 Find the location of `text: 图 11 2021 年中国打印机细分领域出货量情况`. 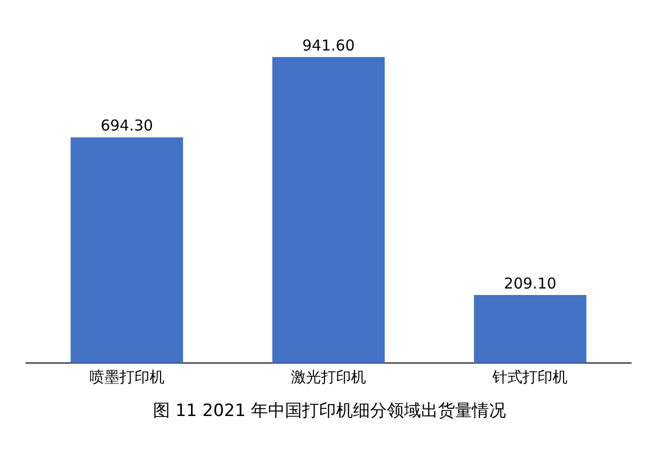

text: 图 11 2021 年中国打印机细分领域出货量情况 is located at coordinates (330, 411).